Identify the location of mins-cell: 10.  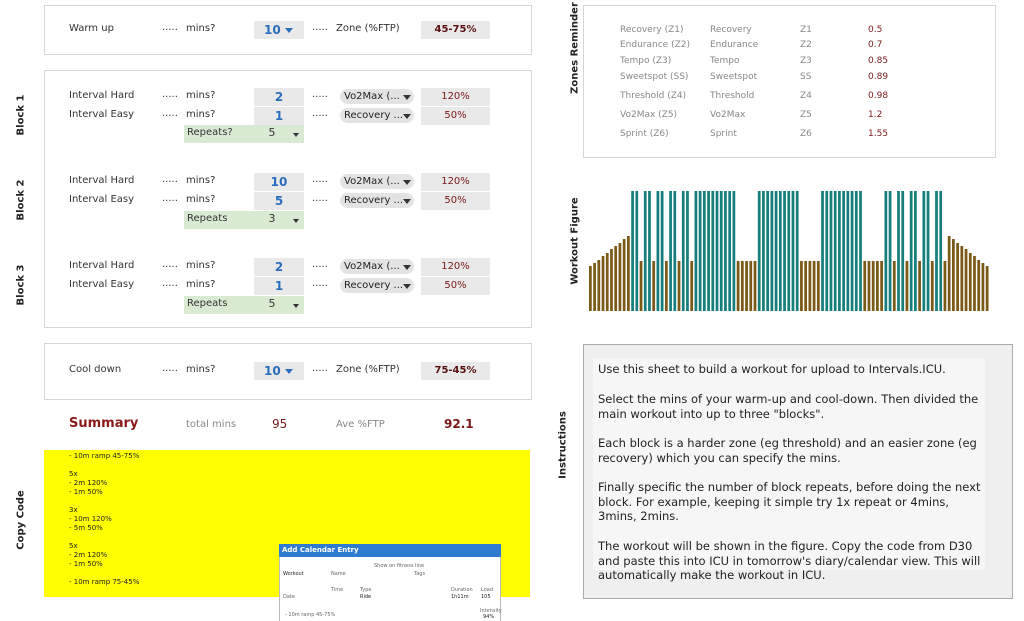
(279, 182).